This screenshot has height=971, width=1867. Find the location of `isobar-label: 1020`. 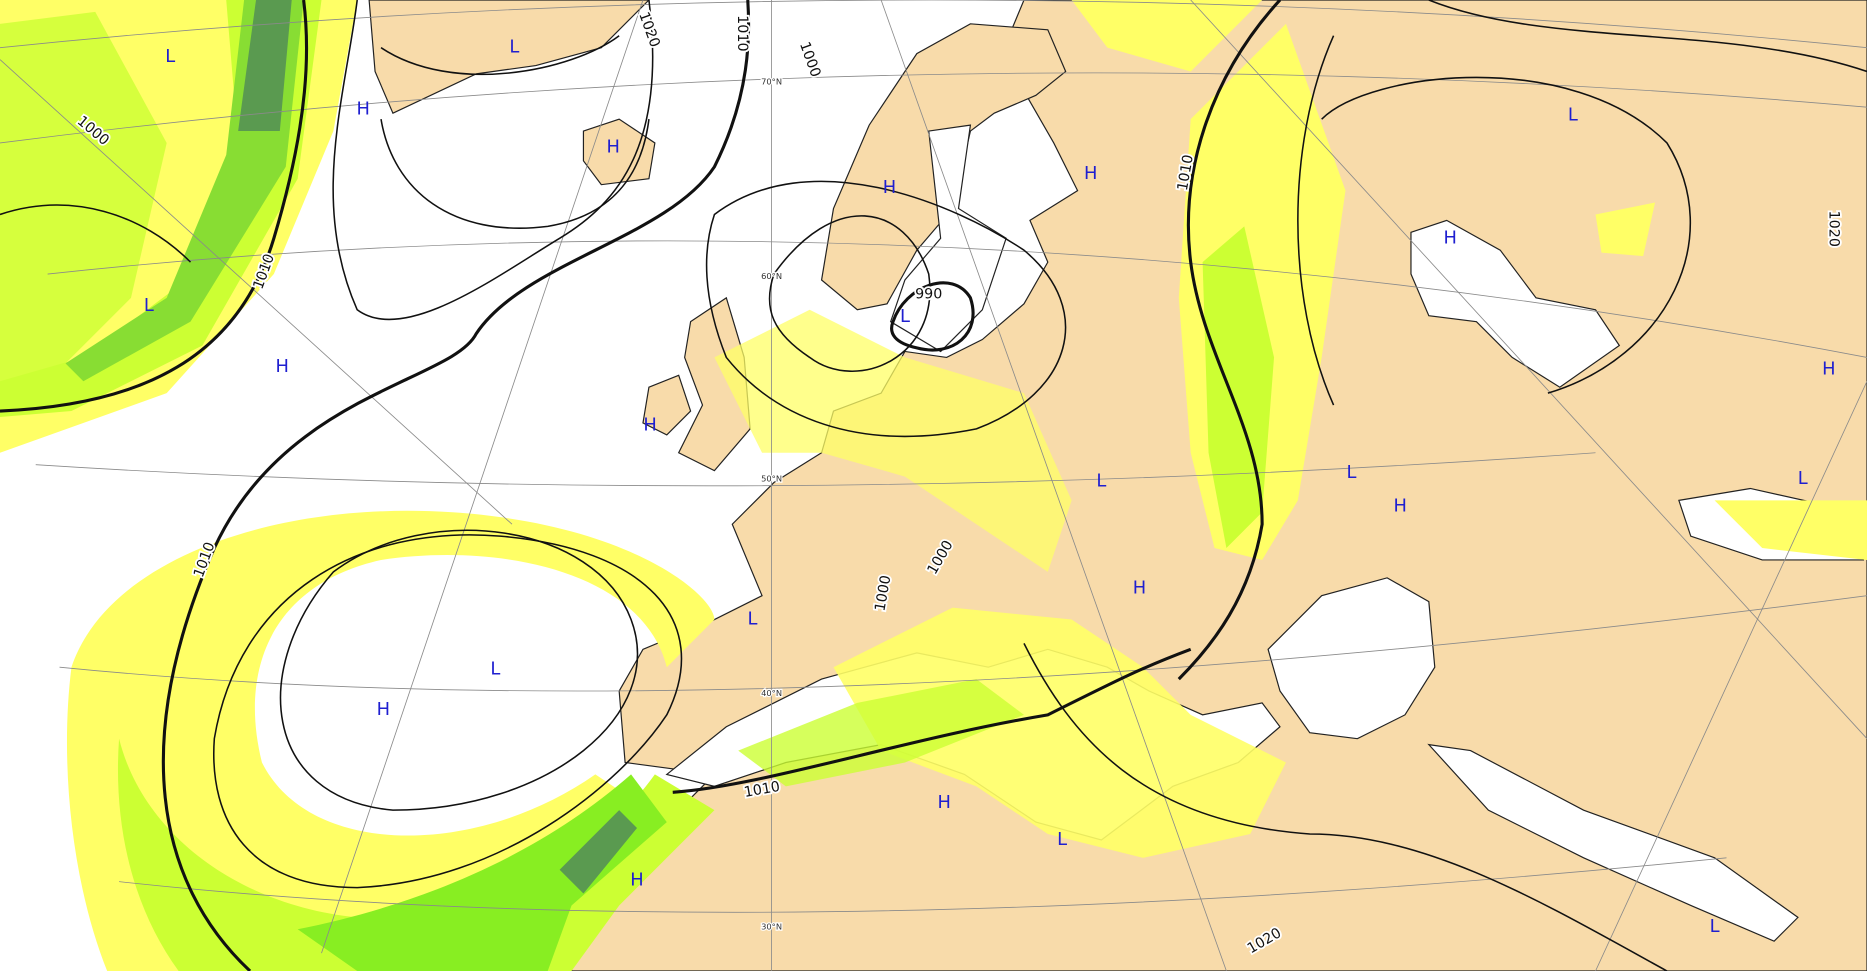

isobar-label: 1020 is located at coordinates (1834, 229).